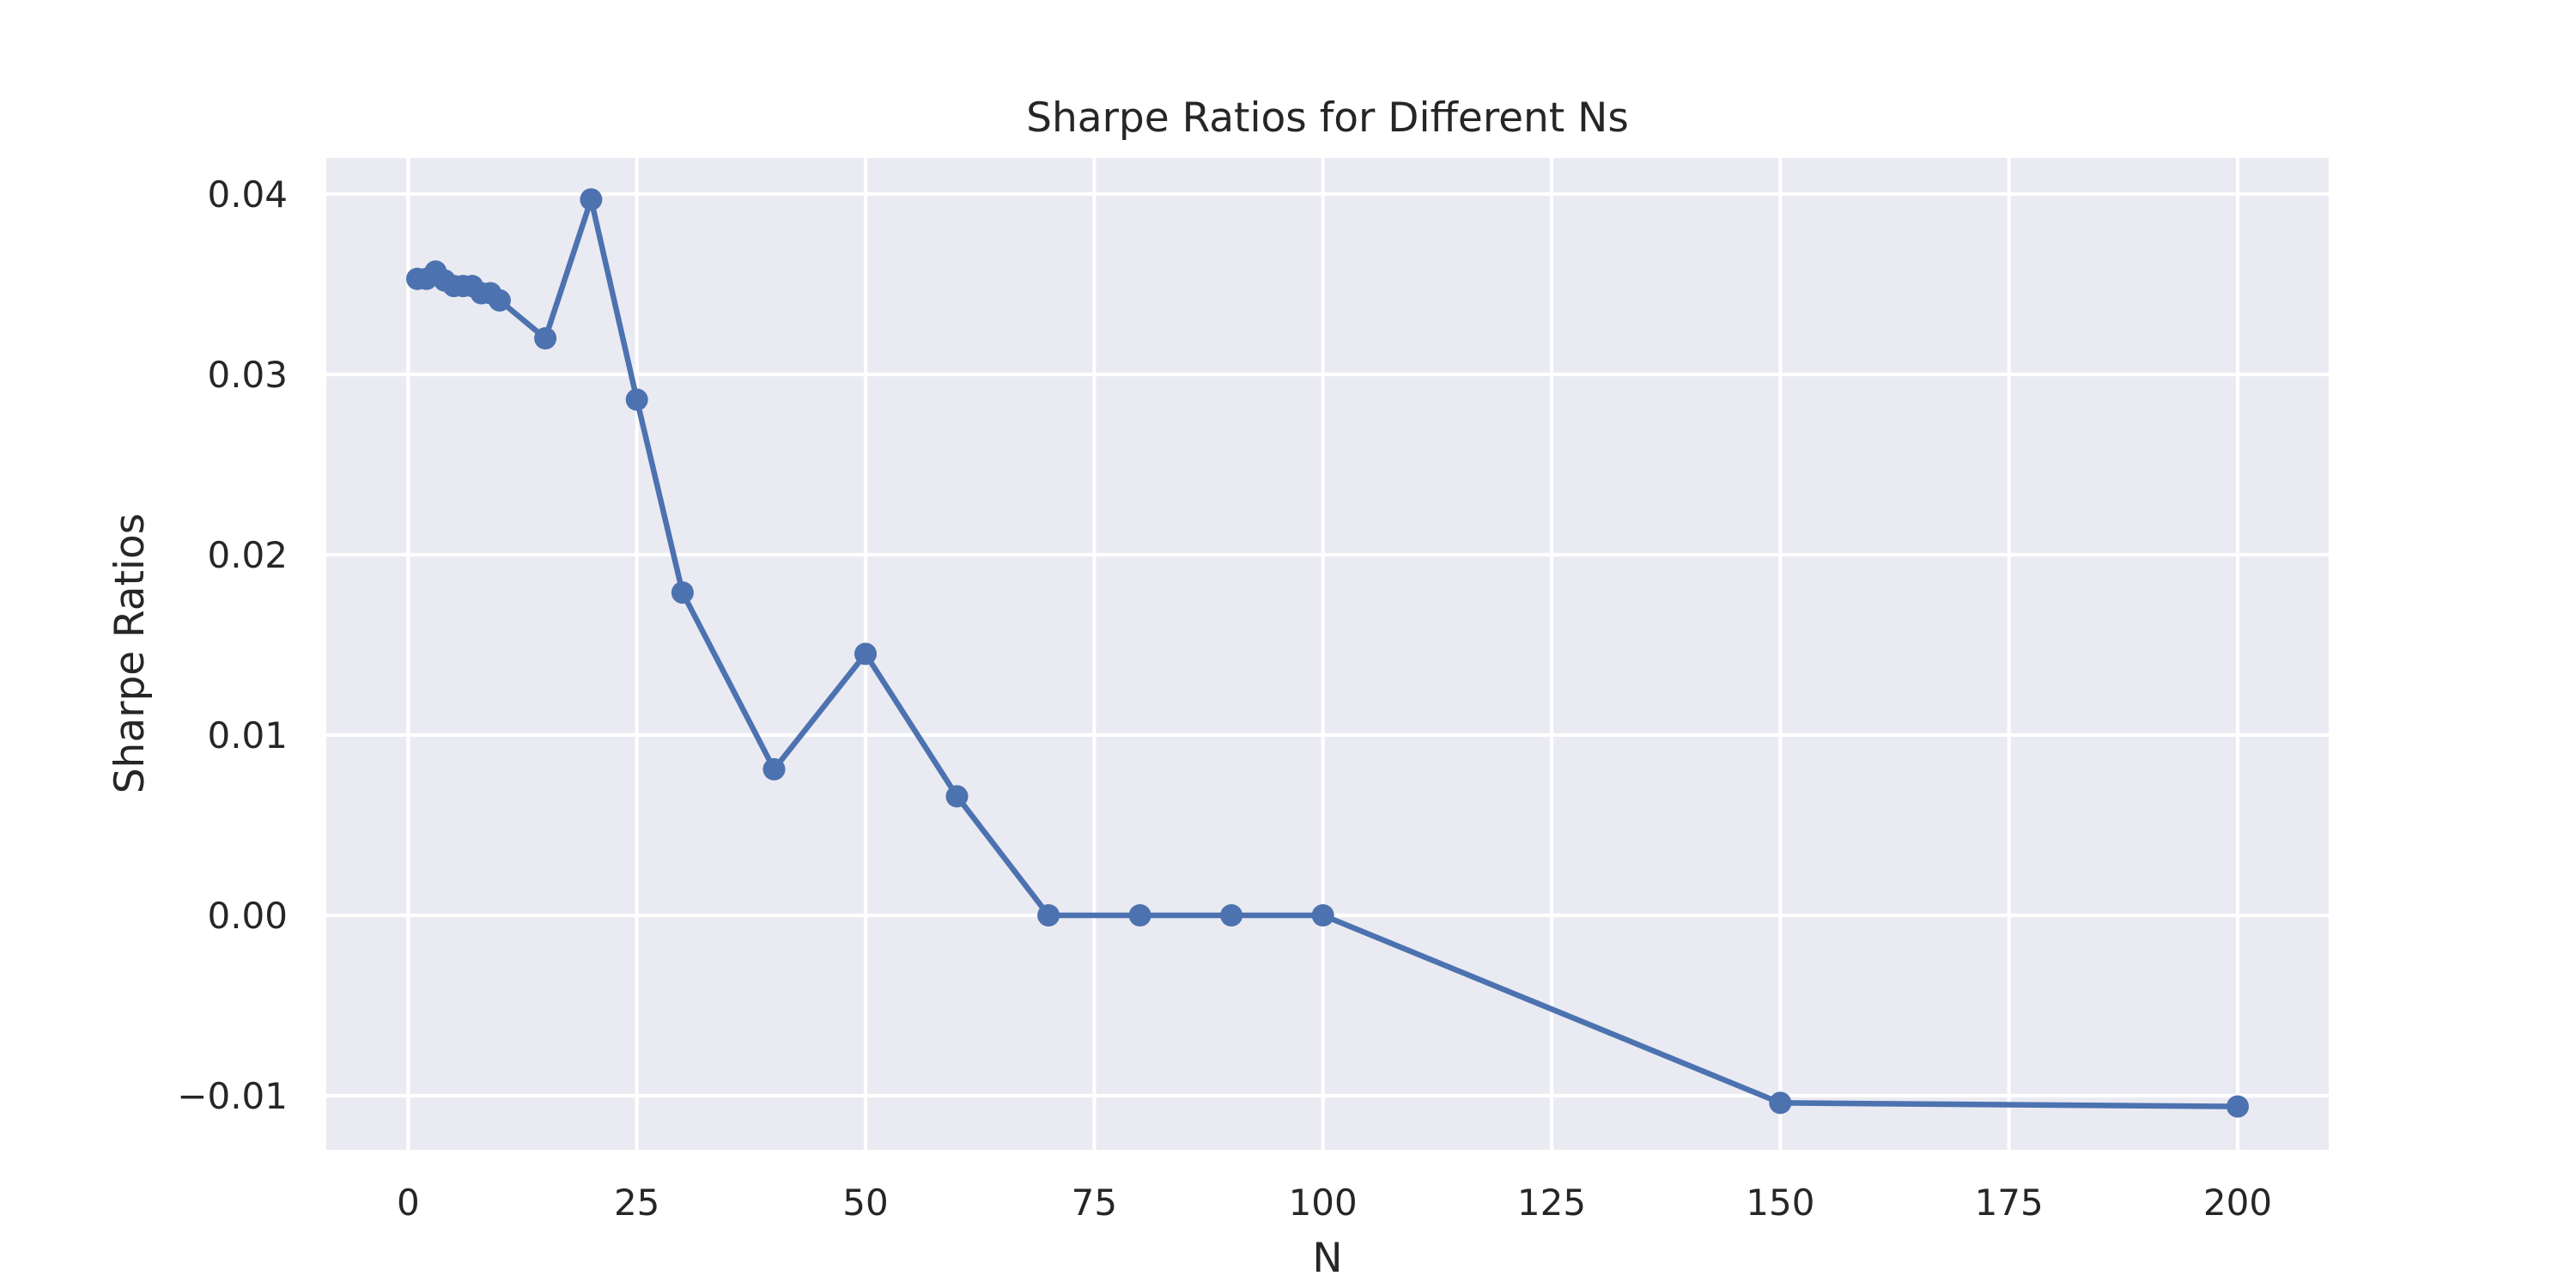 Image resolution: width=2576 pixels, height=1288 pixels. What do you see at coordinates (1551, 1203) in the screenshot?
I see `x-tick-label: 125` at bounding box center [1551, 1203].